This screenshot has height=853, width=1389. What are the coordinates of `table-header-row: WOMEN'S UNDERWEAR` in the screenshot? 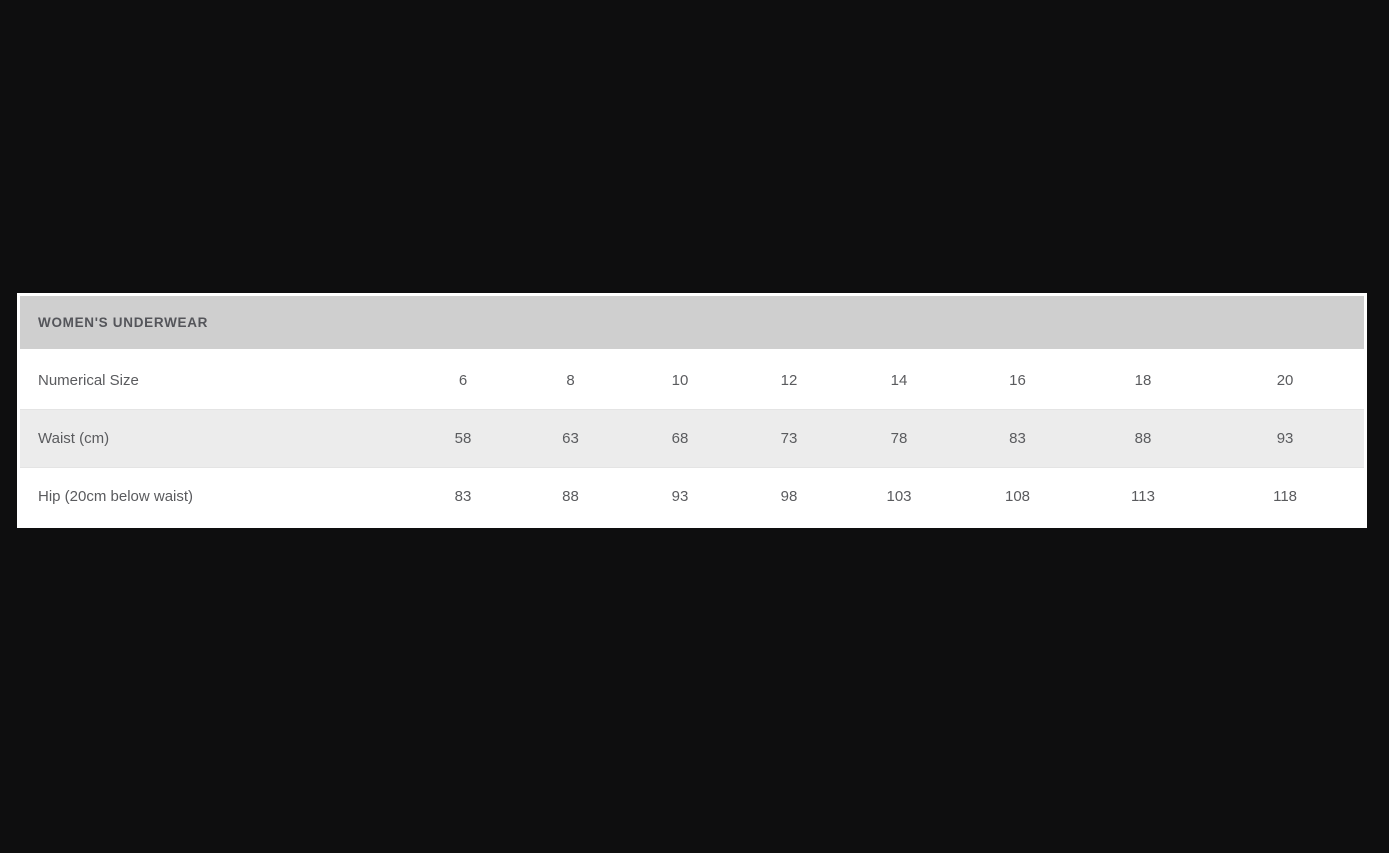 It's located at (692, 324).